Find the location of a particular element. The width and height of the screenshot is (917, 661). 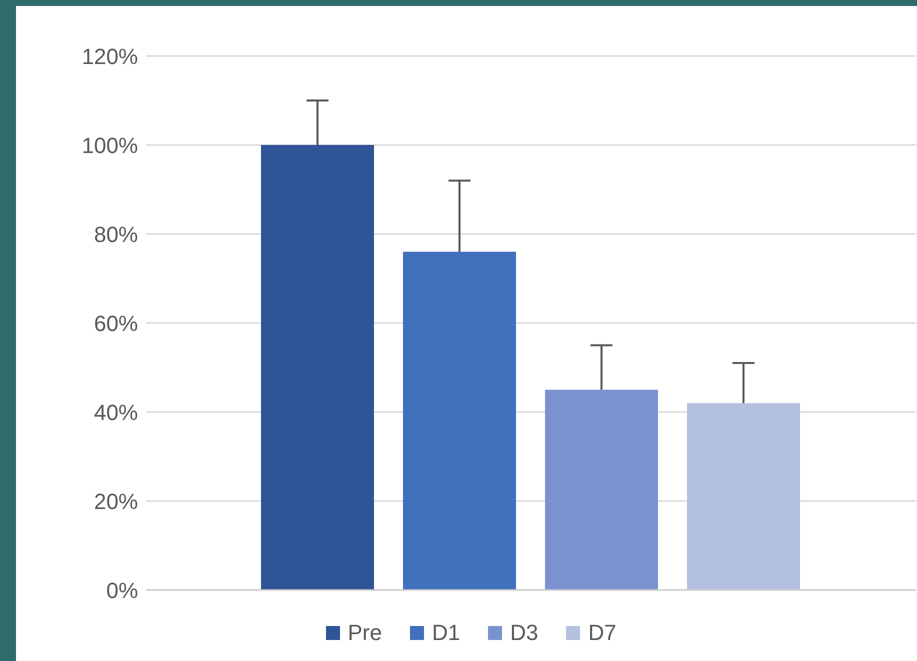

y-tick-label: 40% is located at coordinates (116, 412).